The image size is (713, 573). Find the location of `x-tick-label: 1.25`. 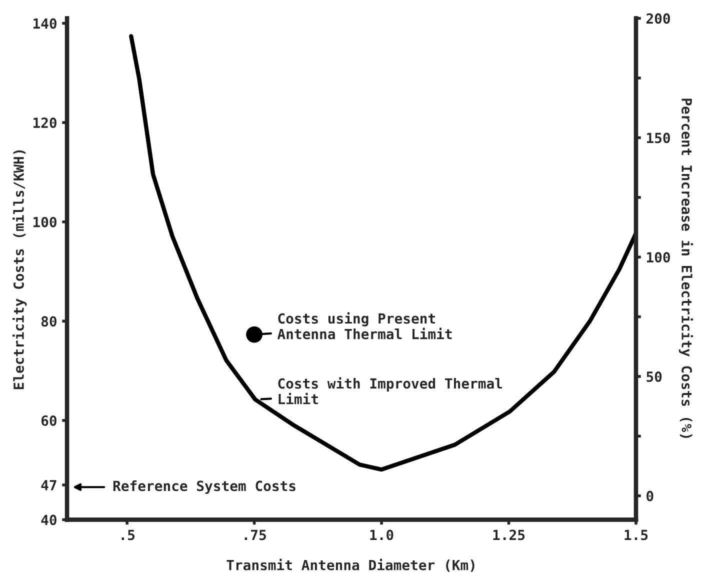

x-tick-label: 1.25 is located at coordinates (509, 535).